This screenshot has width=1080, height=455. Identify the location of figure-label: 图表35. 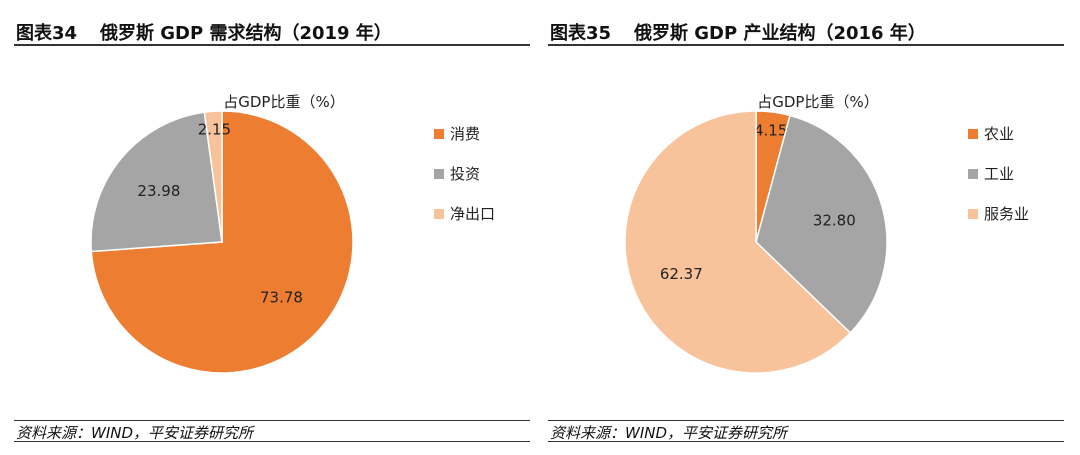
(581, 33).